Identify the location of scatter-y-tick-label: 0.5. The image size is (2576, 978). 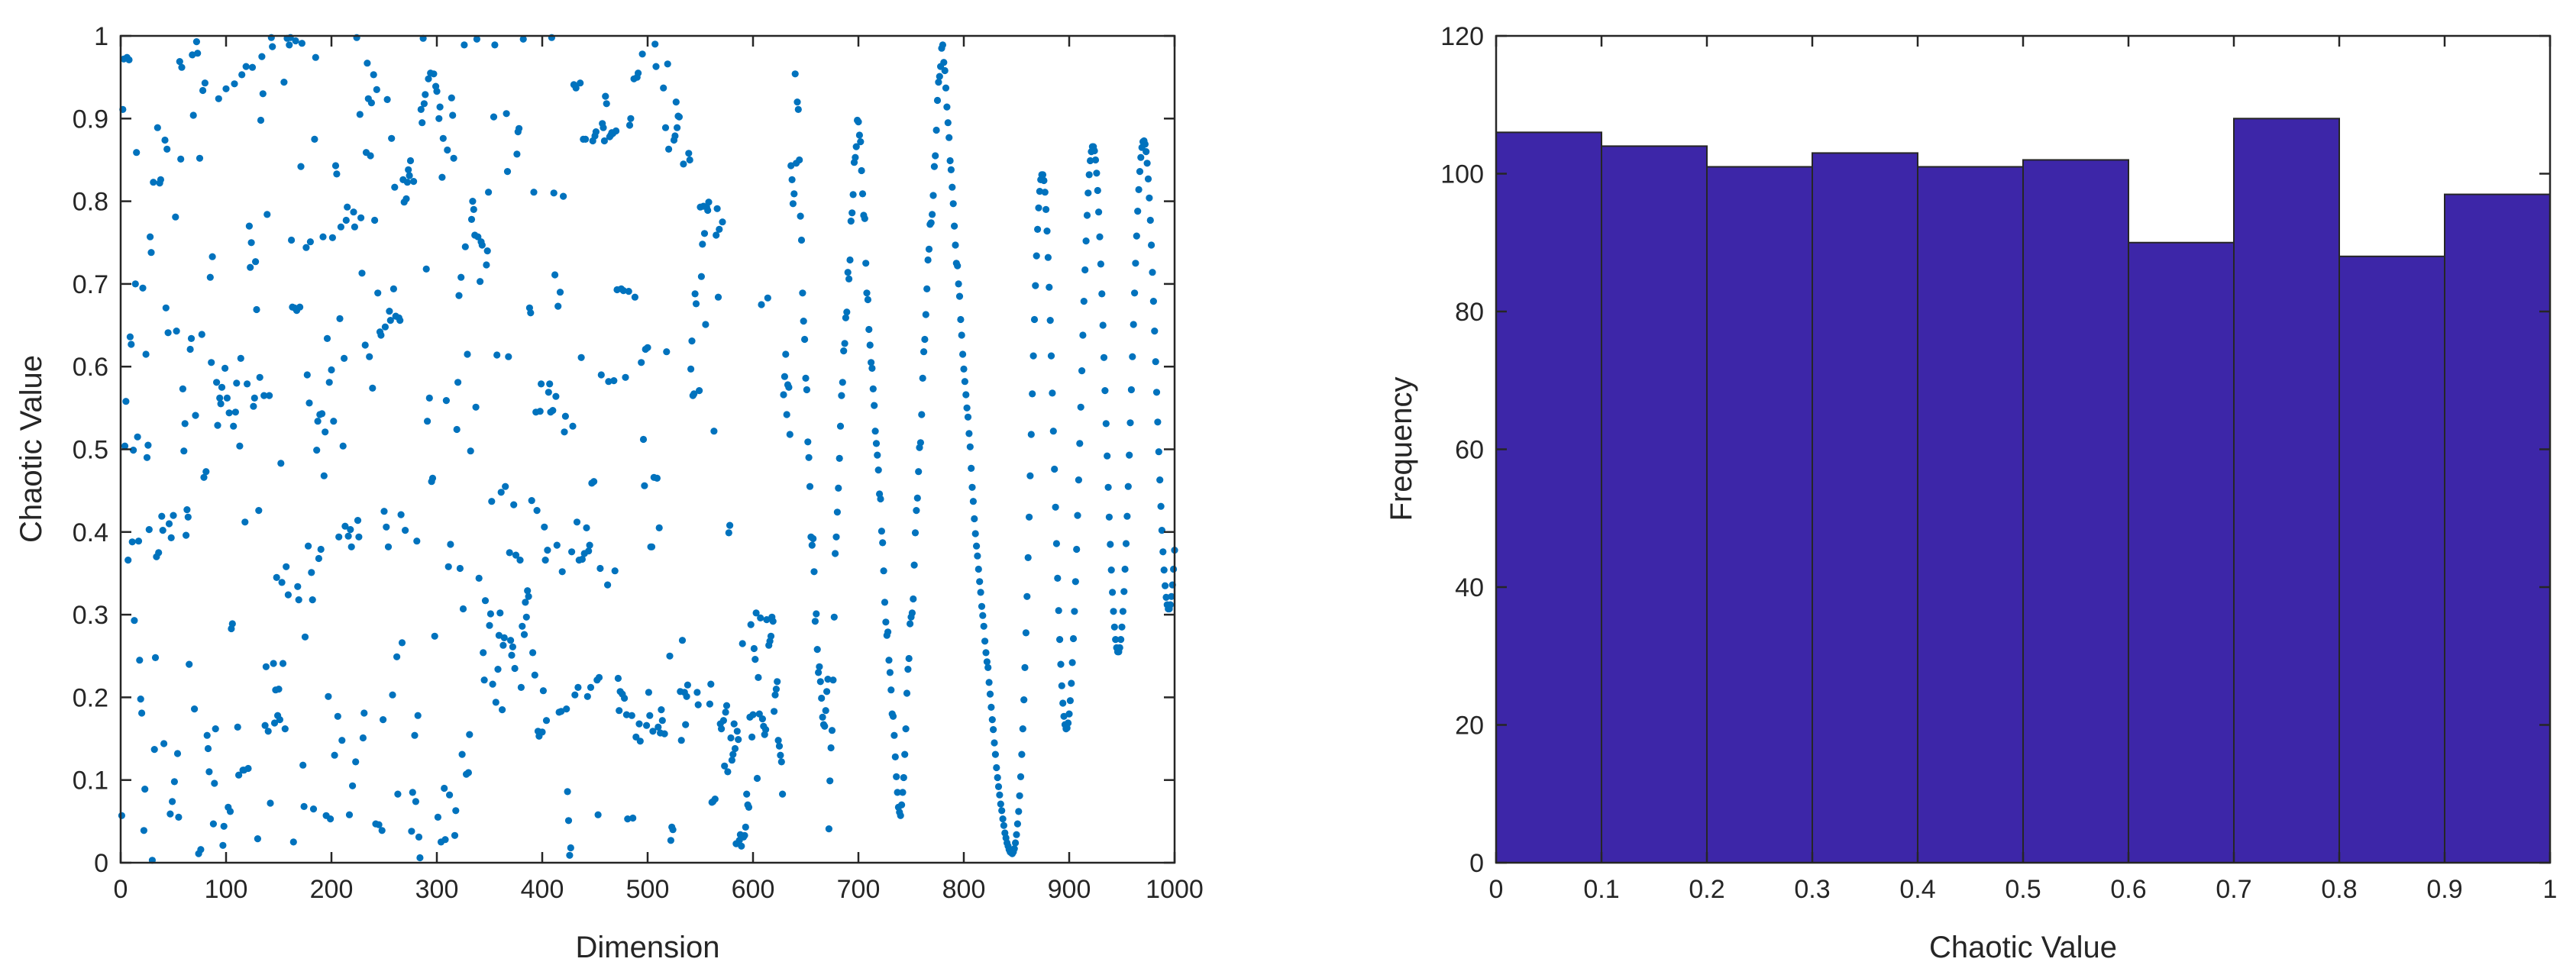
(90, 450).